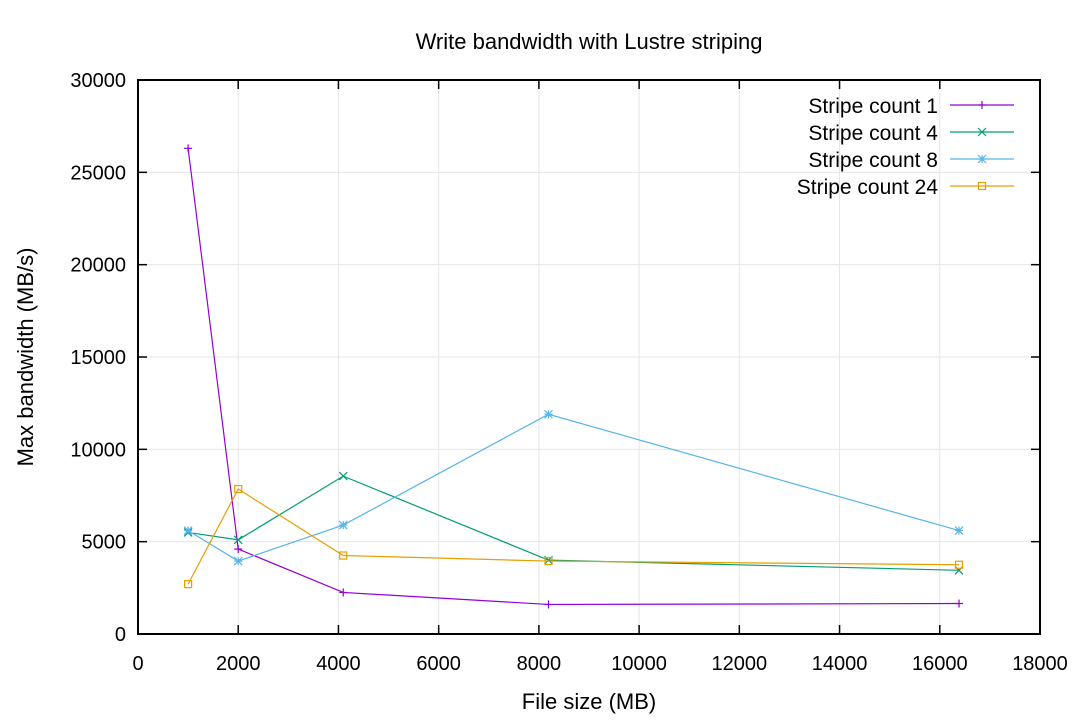 The image size is (1080, 720). What do you see at coordinates (98, 266) in the screenshot?
I see `y-tick-label: 20000` at bounding box center [98, 266].